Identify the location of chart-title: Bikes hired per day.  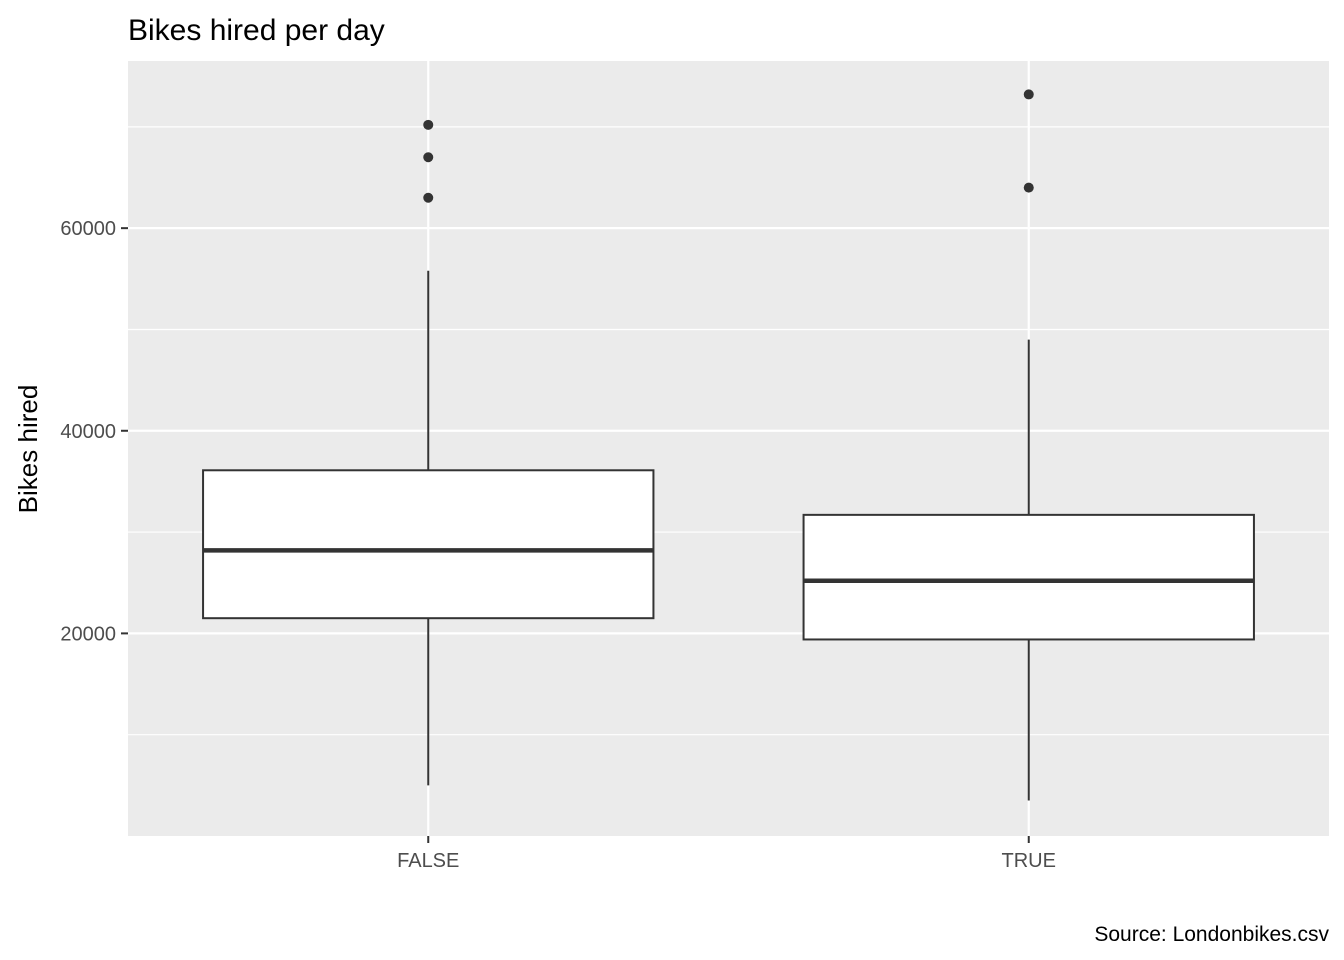
(256, 30).